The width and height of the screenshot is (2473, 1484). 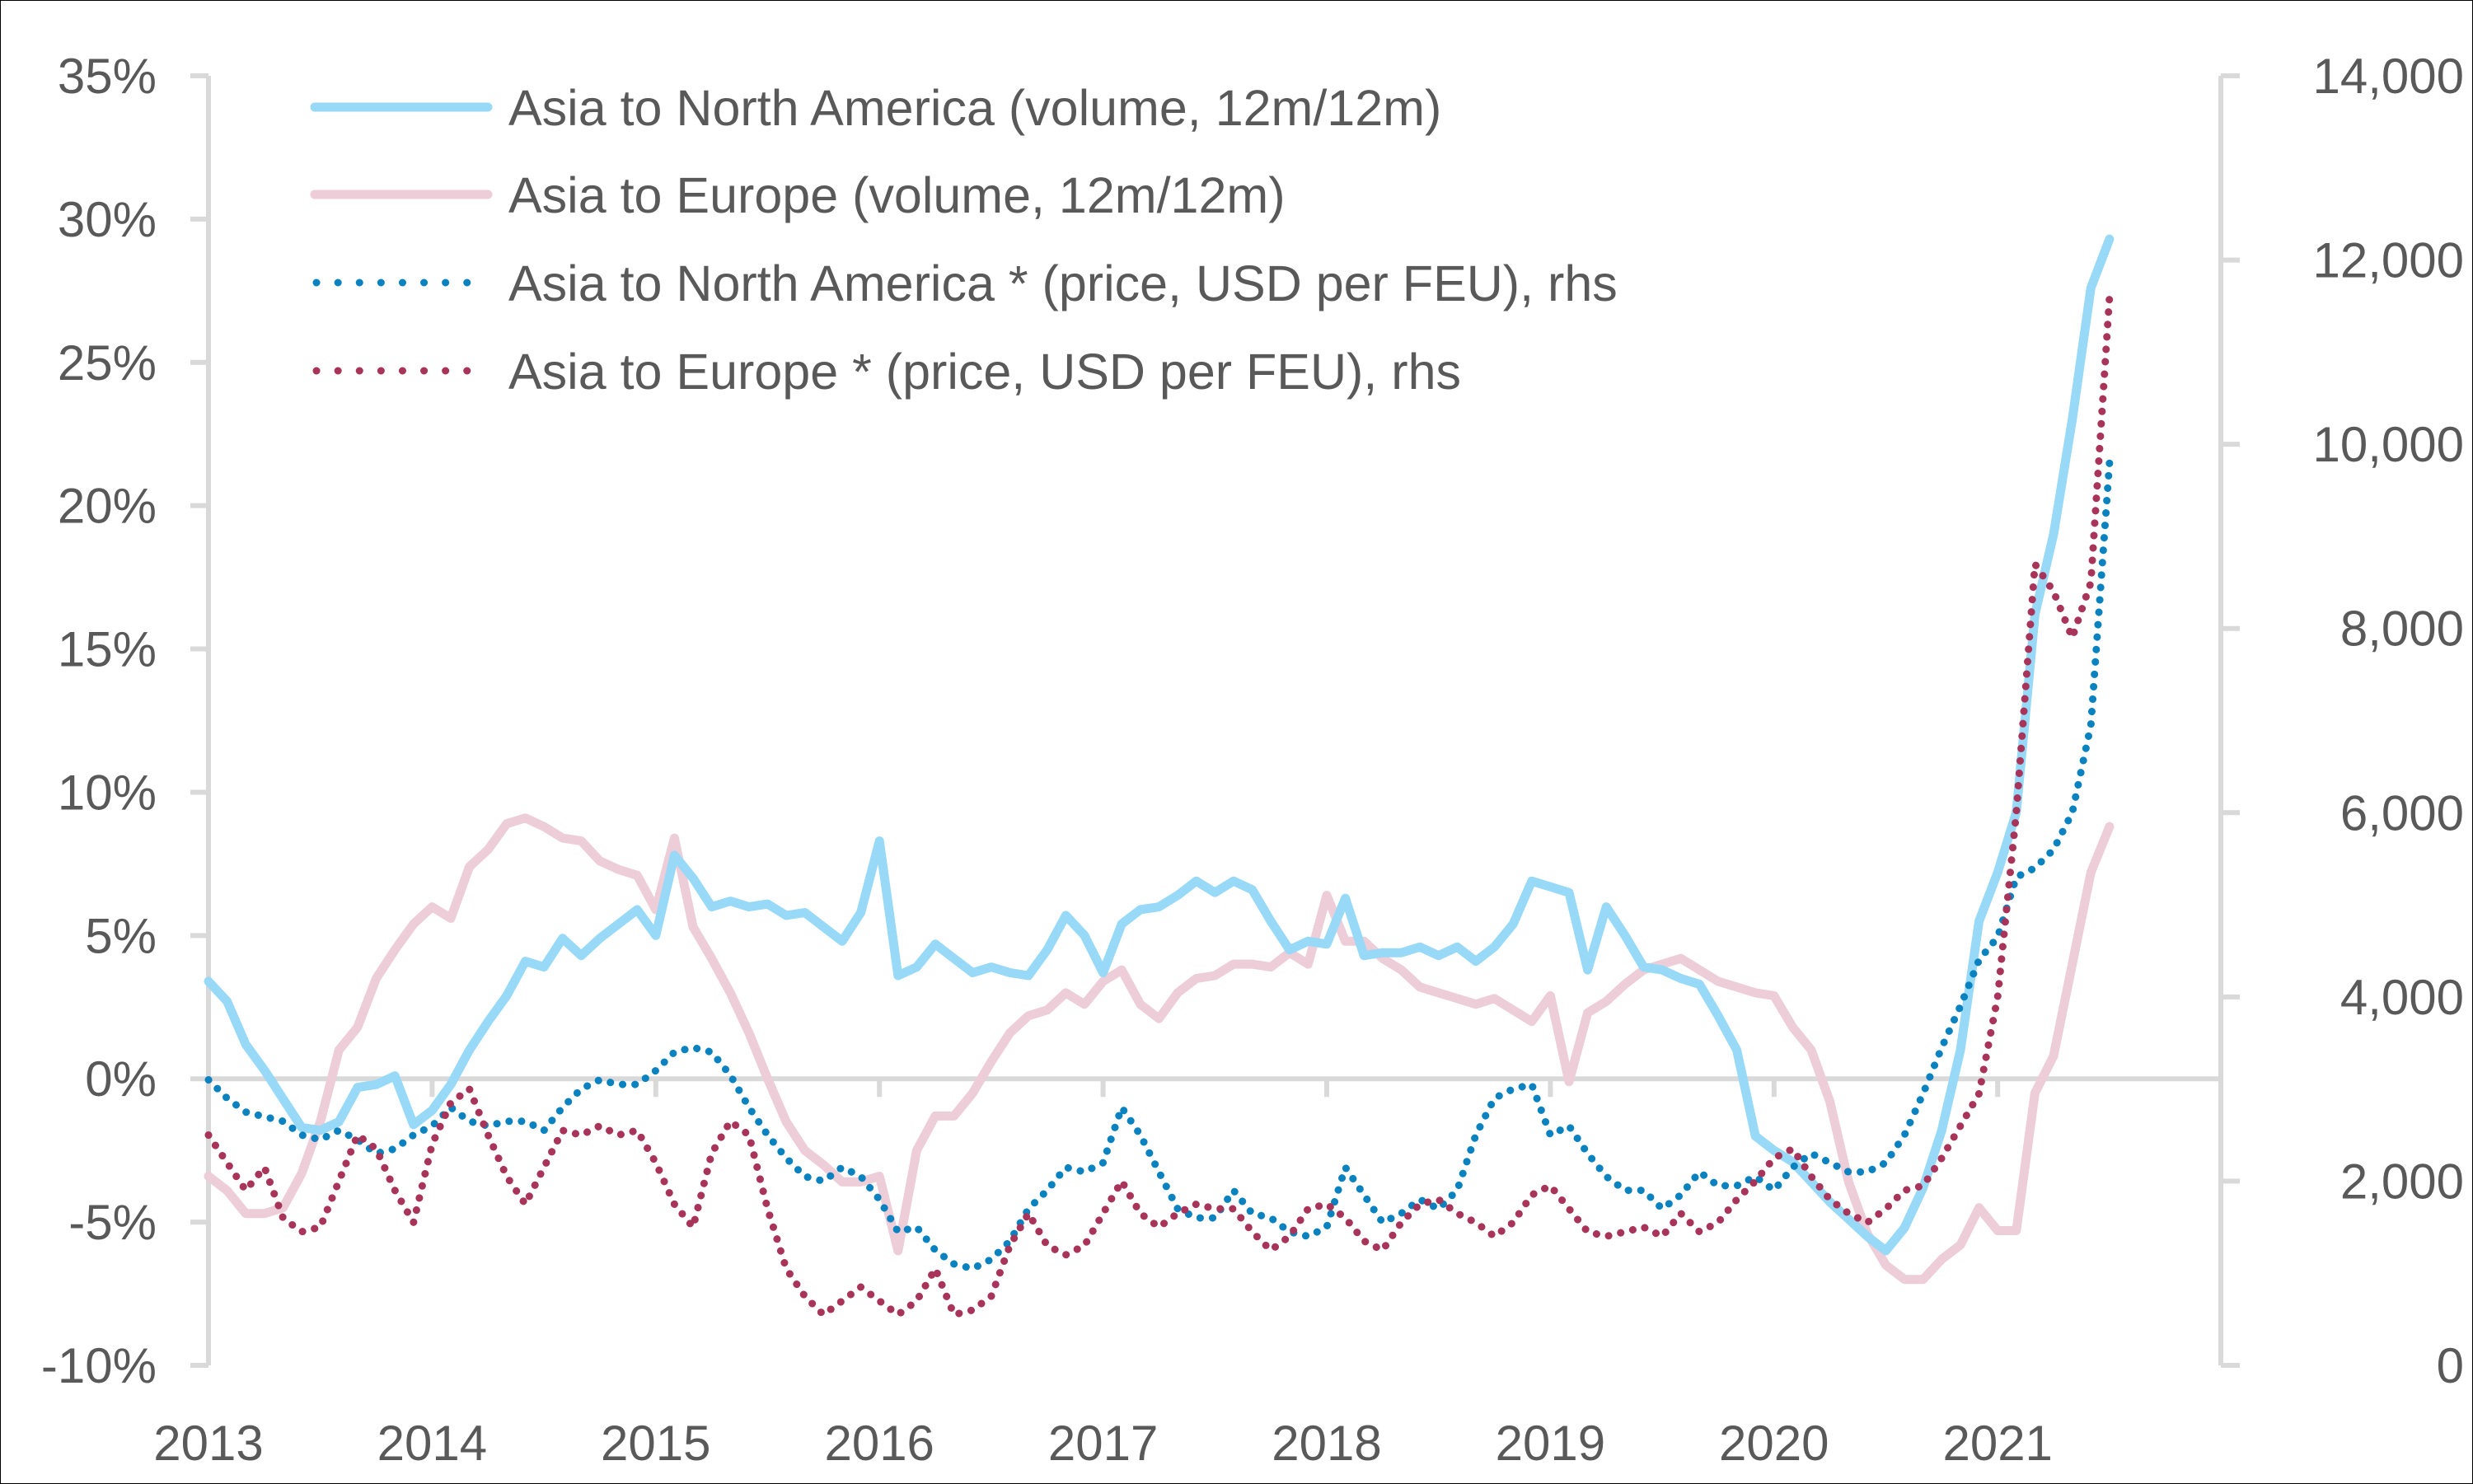 I want to click on x-axis-tick-label: 2013, so click(x=208, y=1444).